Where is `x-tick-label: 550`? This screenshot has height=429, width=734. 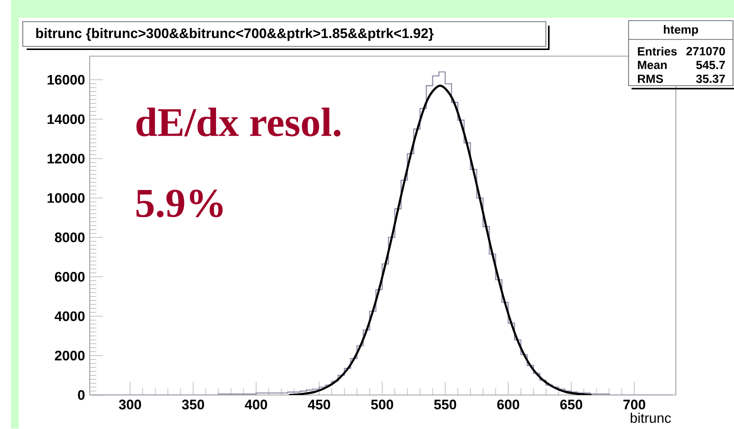
x-tick-label: 550 is located at coordinates (445, 405).